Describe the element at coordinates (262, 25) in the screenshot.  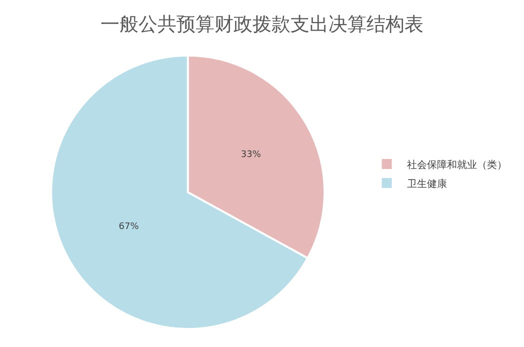
I see `chart-title: 一般公共预算财政拨款支出决算结构表` at that location.